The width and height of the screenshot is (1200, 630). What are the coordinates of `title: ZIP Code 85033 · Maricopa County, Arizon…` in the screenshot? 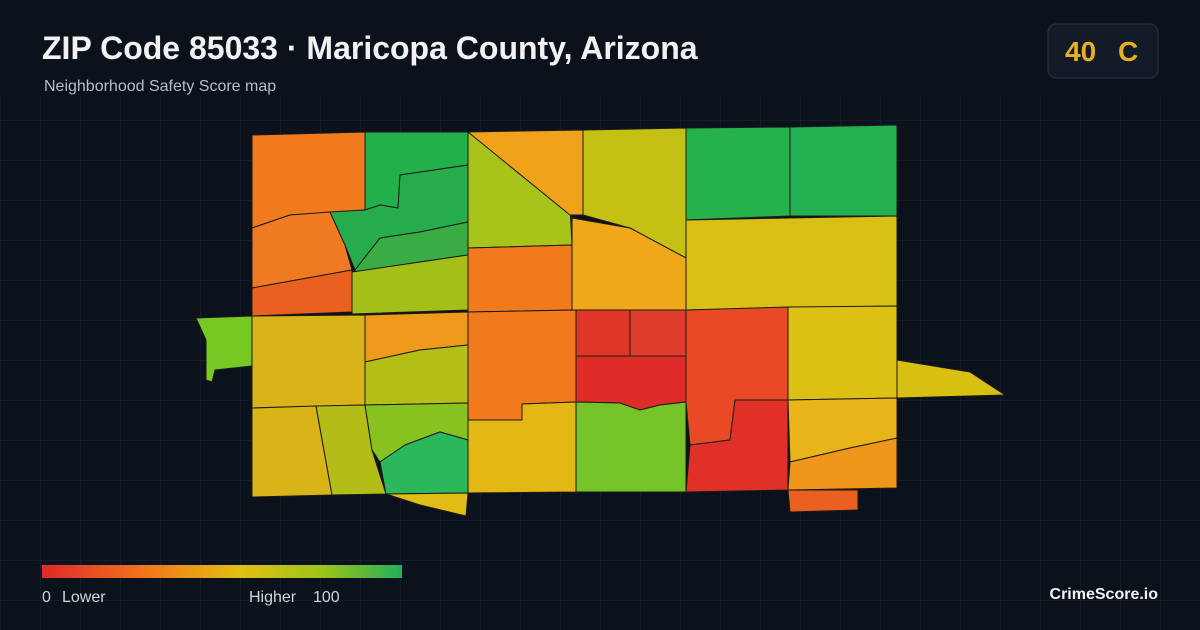 It's located at (370, 48).